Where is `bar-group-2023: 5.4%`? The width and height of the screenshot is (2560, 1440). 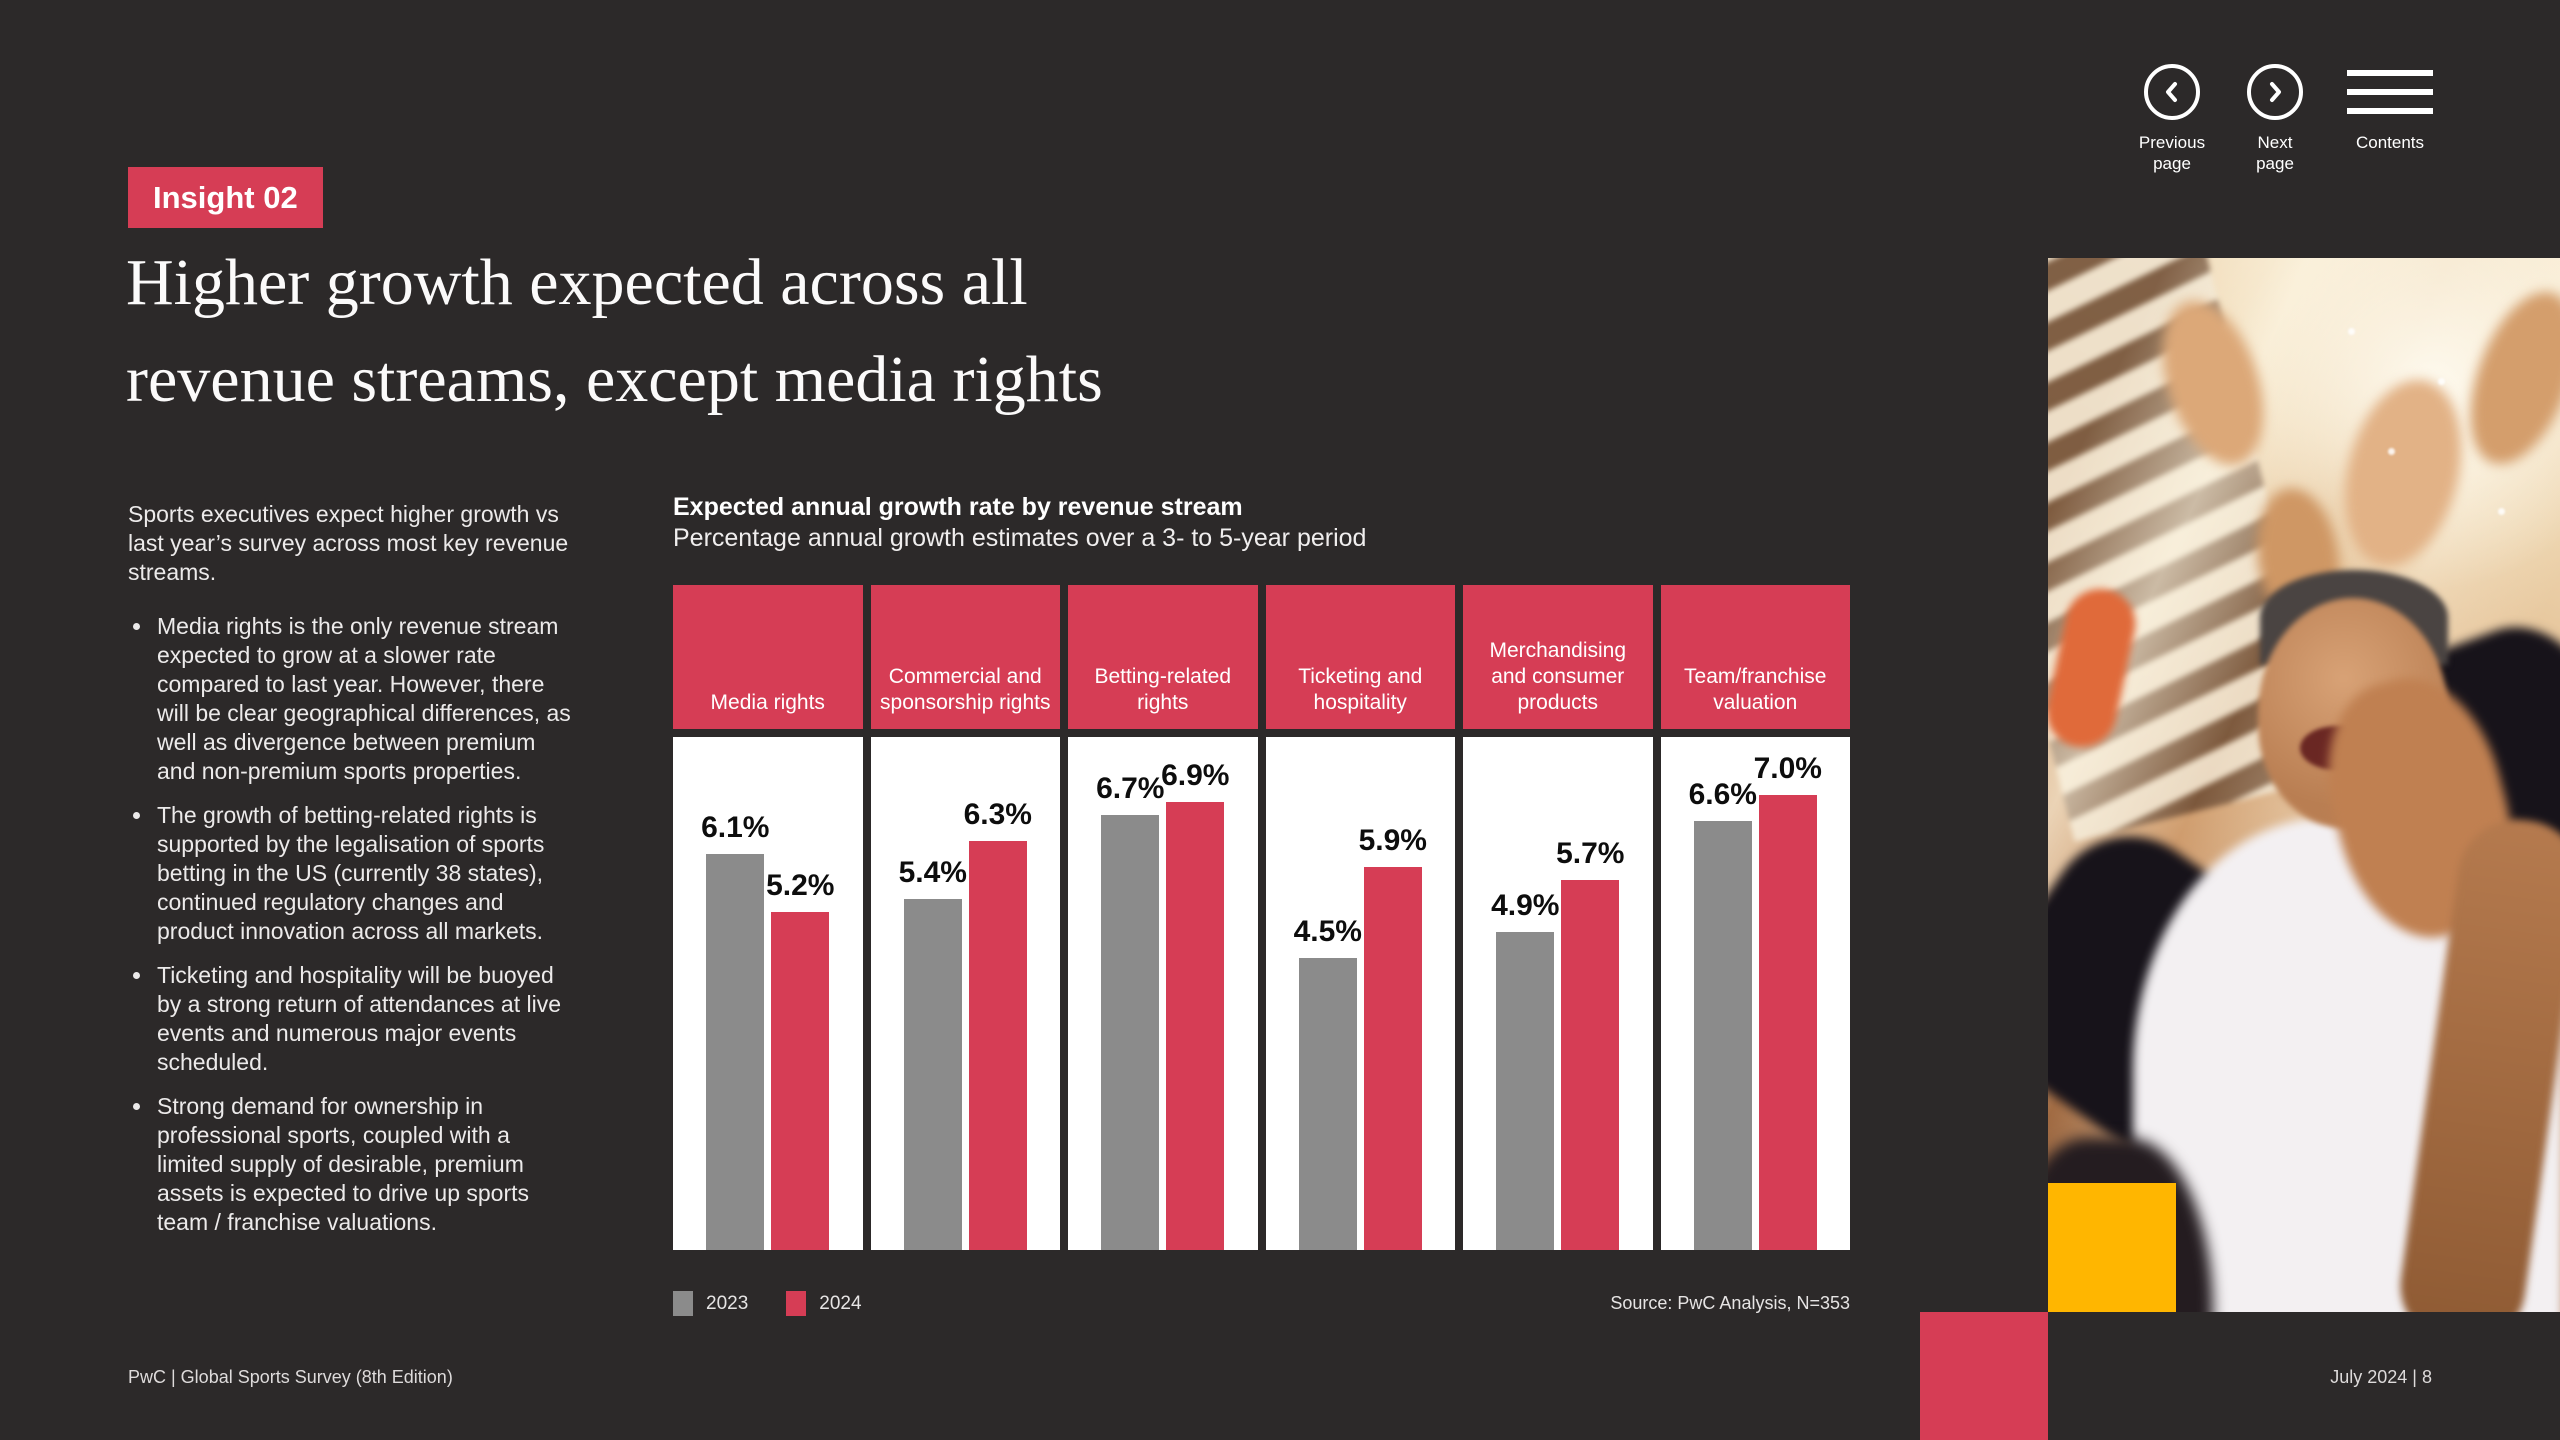
bar-group-2023: 5.4% is located at coordinates (933, 1053).